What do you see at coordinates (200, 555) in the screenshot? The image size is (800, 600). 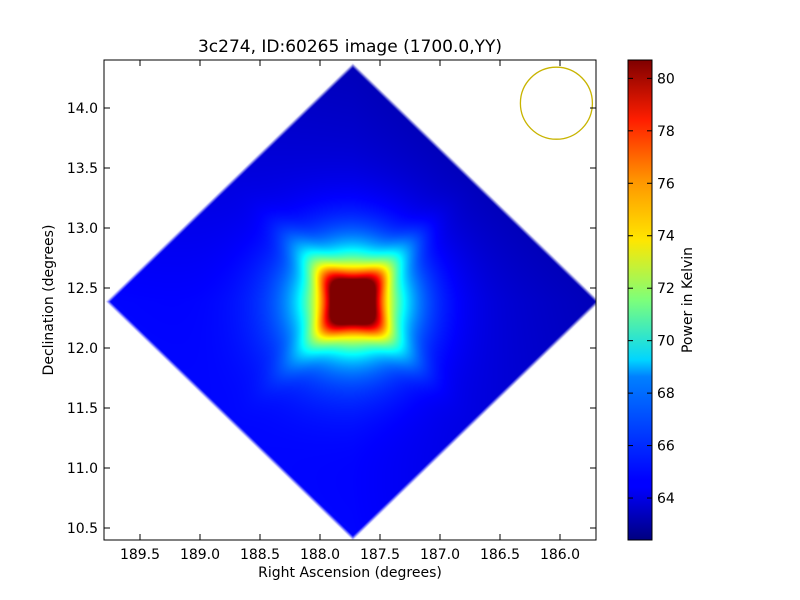 I see `x-tick-label: 189.0` at bounding box center [200, 555].